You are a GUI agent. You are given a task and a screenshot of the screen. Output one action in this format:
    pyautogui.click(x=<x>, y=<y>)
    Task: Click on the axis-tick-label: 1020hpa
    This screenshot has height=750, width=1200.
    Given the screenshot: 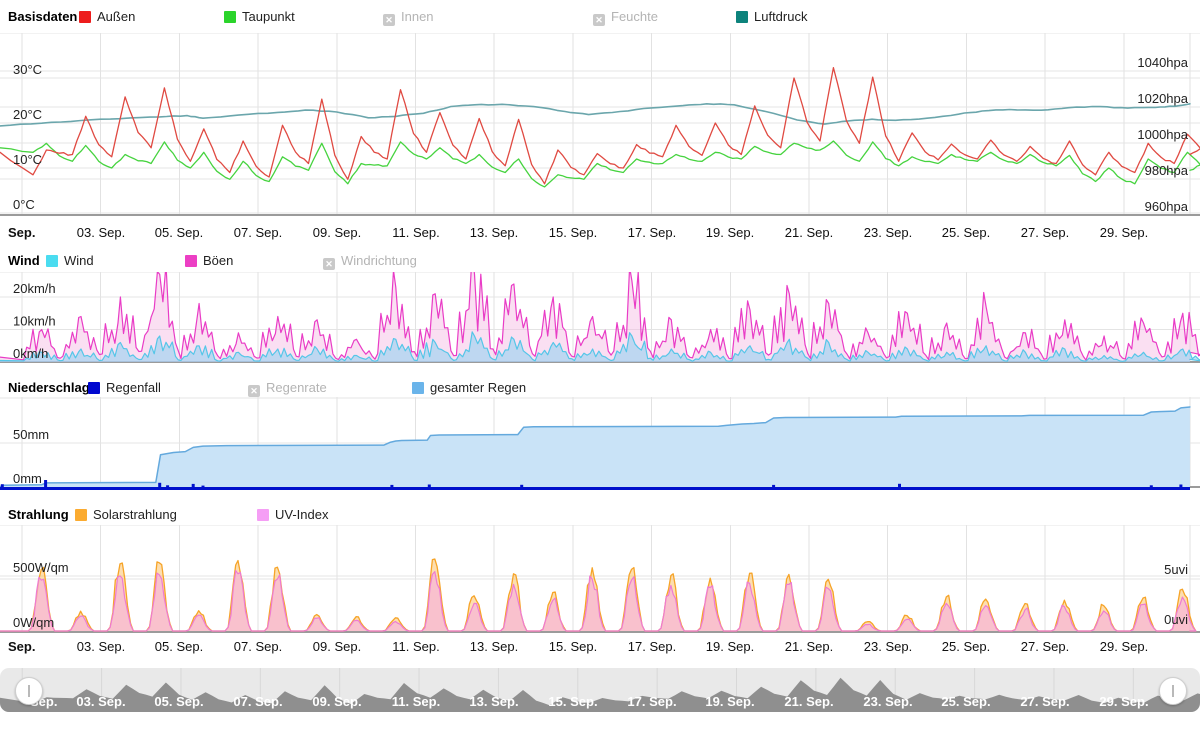 What is the action you would take?
    pyautogui.click(x=1162, y=98)
    